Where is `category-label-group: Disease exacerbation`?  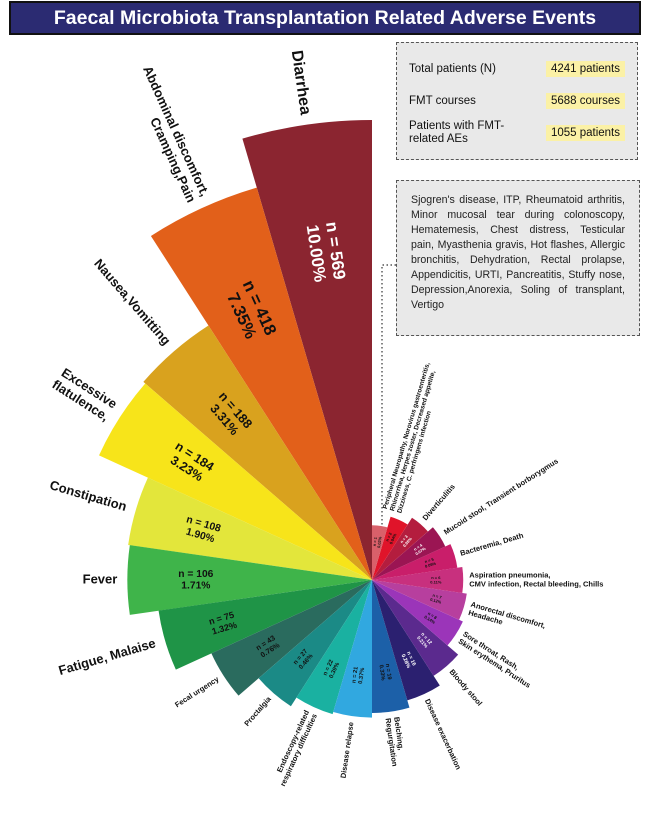 category-label-group: Disease exacerbation is located at coordinates (443, 734).